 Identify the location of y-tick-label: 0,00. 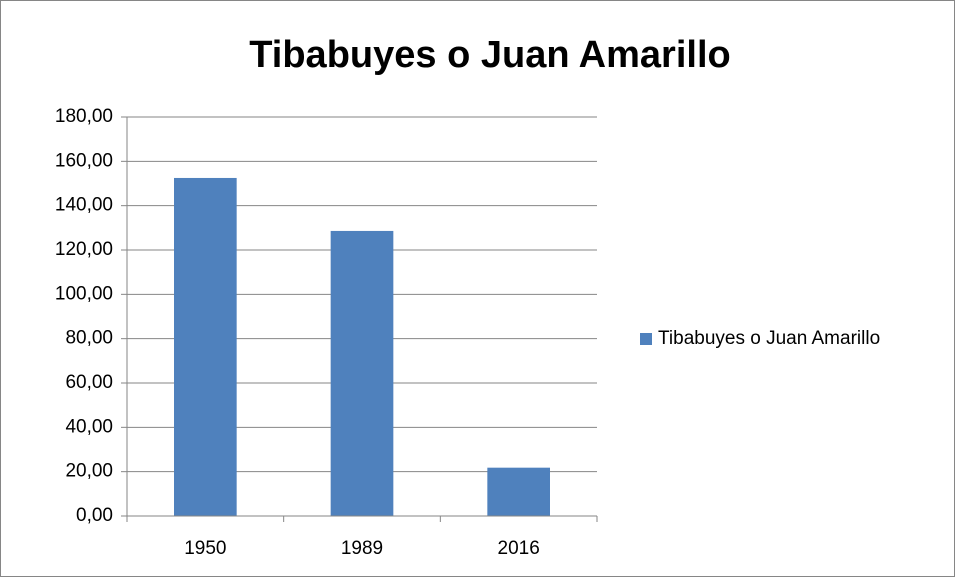
(94, 515).